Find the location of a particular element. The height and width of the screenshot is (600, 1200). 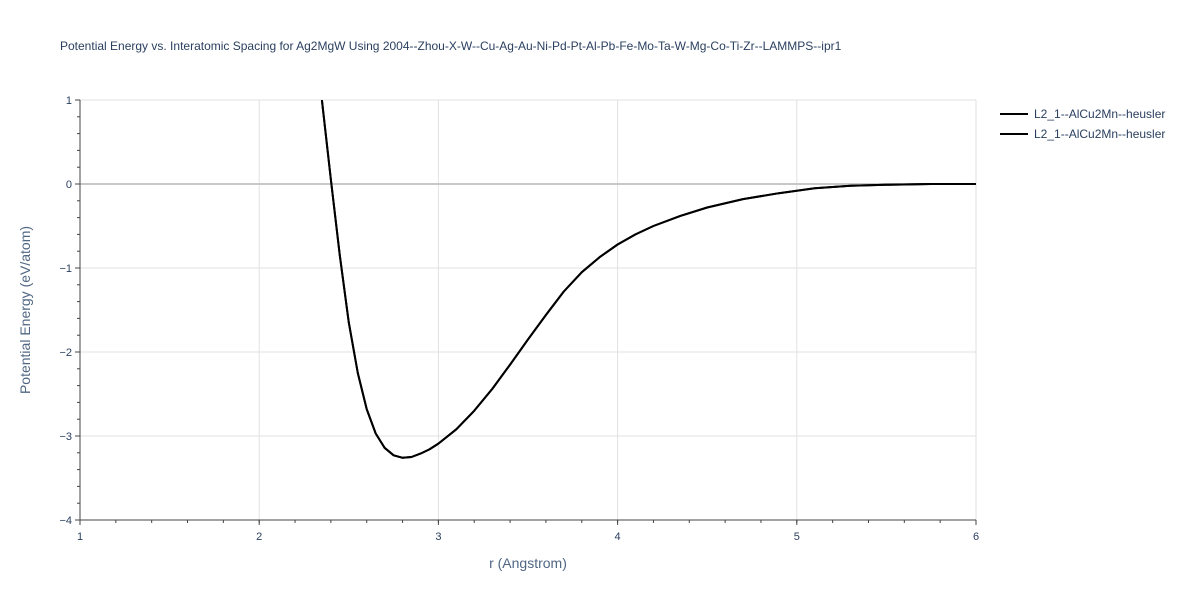

y-tick-label: −1 is located at coordinates (65, 269).